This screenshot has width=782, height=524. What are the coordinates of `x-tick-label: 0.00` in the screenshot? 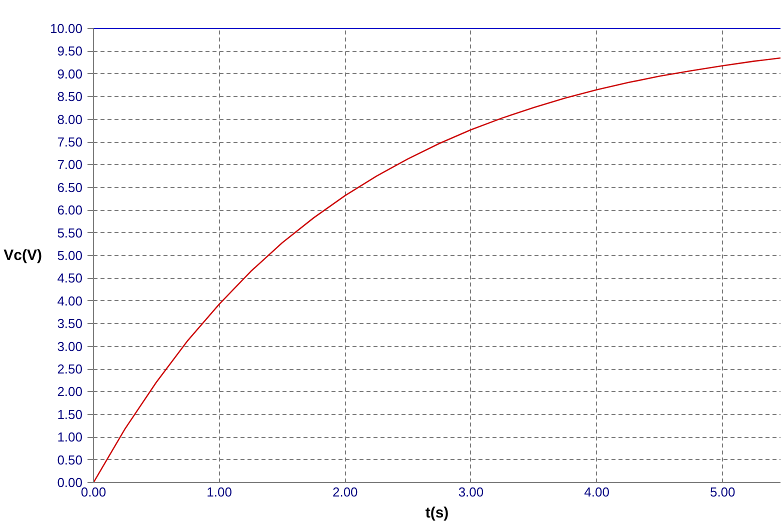 It's located at (93, 492).